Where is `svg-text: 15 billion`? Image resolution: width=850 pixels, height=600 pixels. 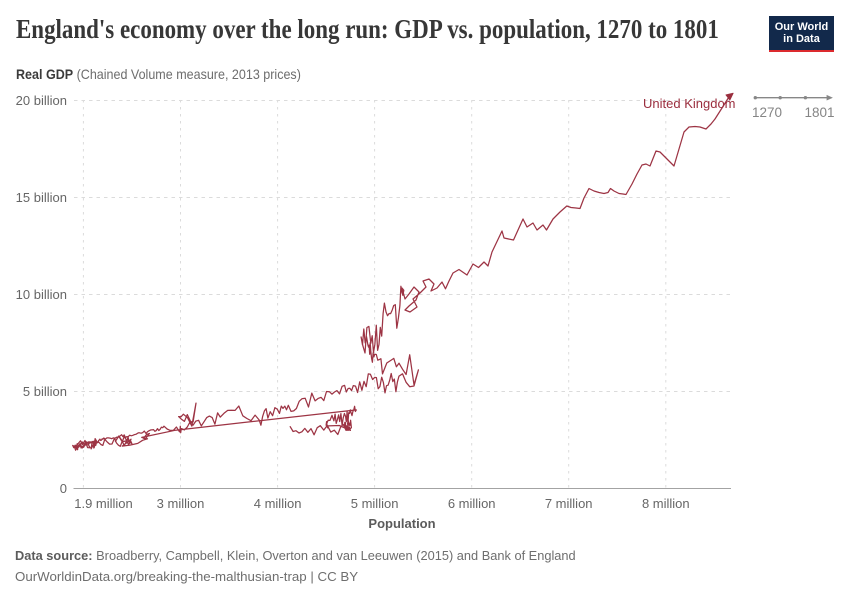 svg-text: 15 billion is located at coordinates (41, 197).